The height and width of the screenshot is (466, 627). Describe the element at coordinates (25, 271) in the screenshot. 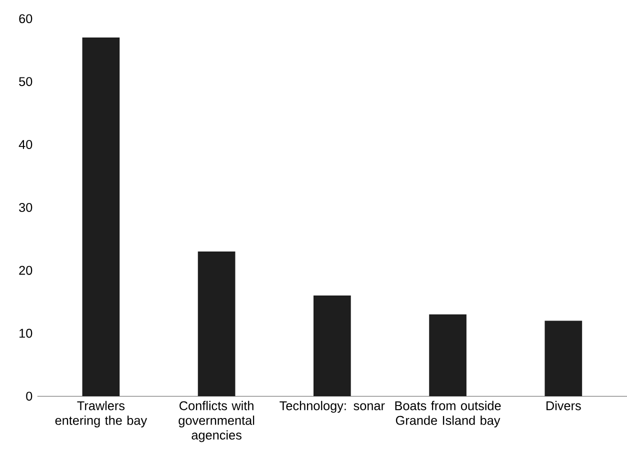

I see `y-tick-label: 20` at that location.